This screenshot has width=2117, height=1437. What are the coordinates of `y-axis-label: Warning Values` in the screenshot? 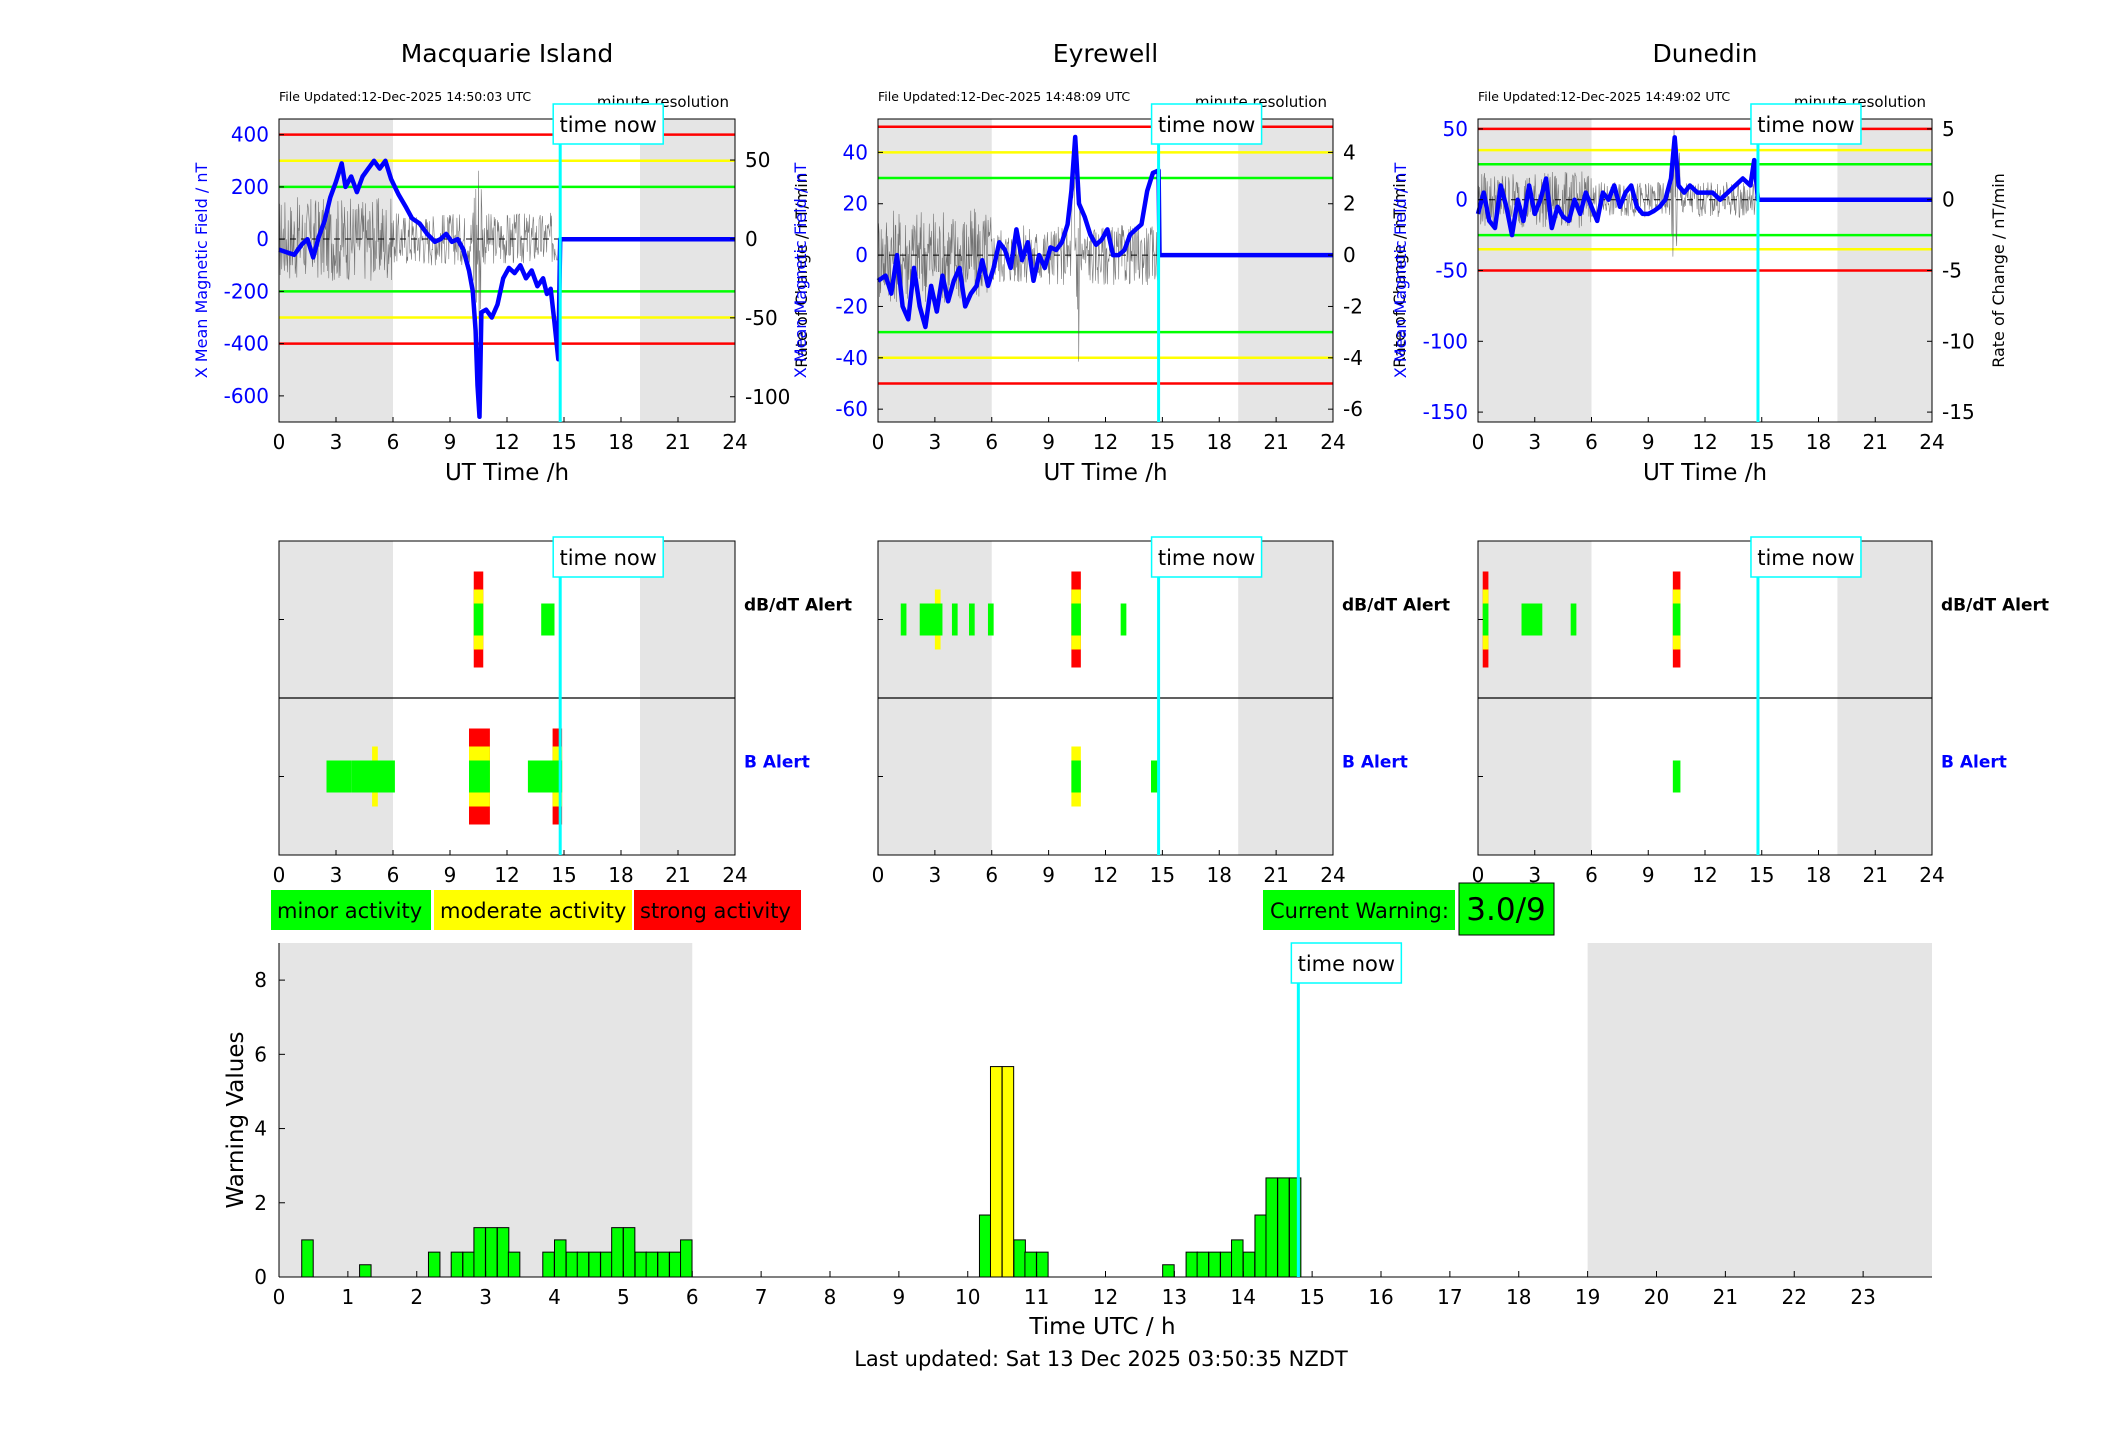 It's located at (236, 1119).